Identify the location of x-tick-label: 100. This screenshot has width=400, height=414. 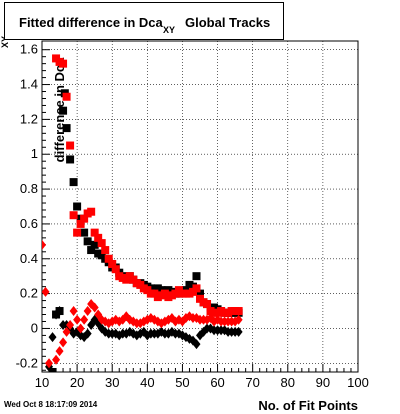
(358, 382).